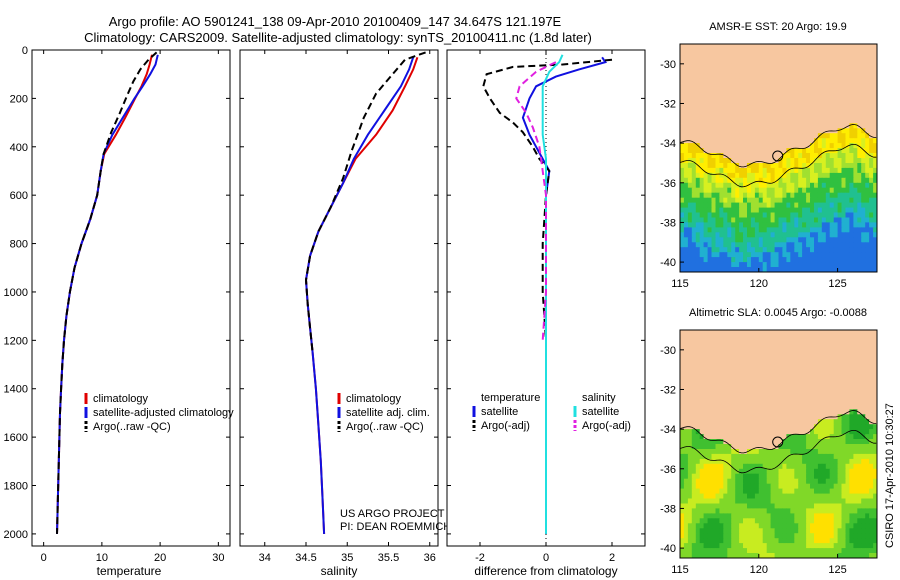  What do you see at coordinates (612, 558) in the screenshot?
I see `difference-xtick-label: 2` at bounding box center [612, 558].